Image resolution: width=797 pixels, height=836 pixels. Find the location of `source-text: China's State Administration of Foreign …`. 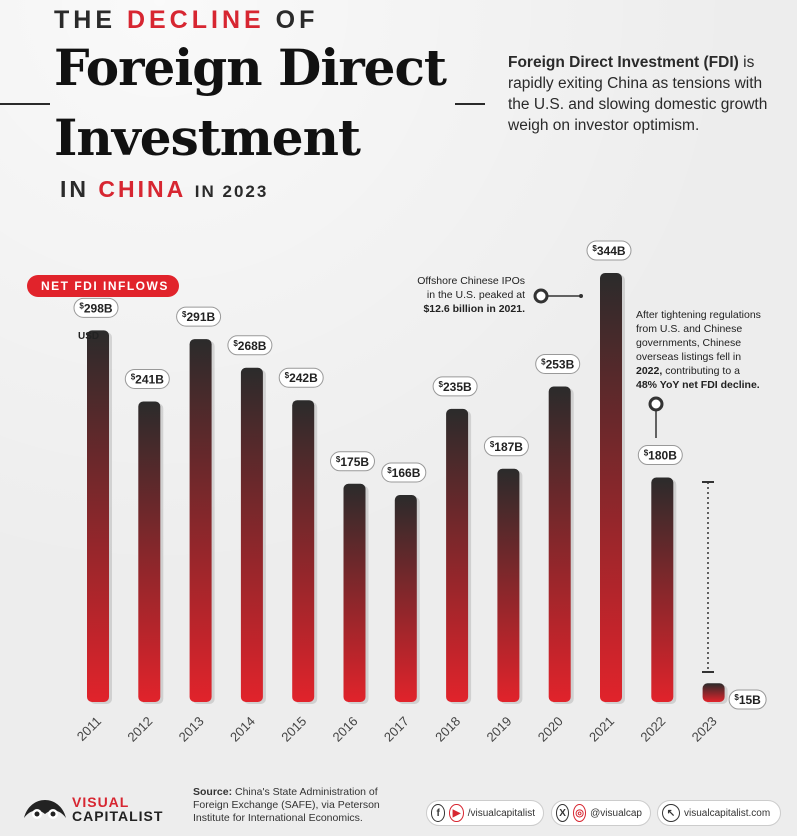

source-text: China's State Administration of Foreign … is located at coordinates (286, 805).